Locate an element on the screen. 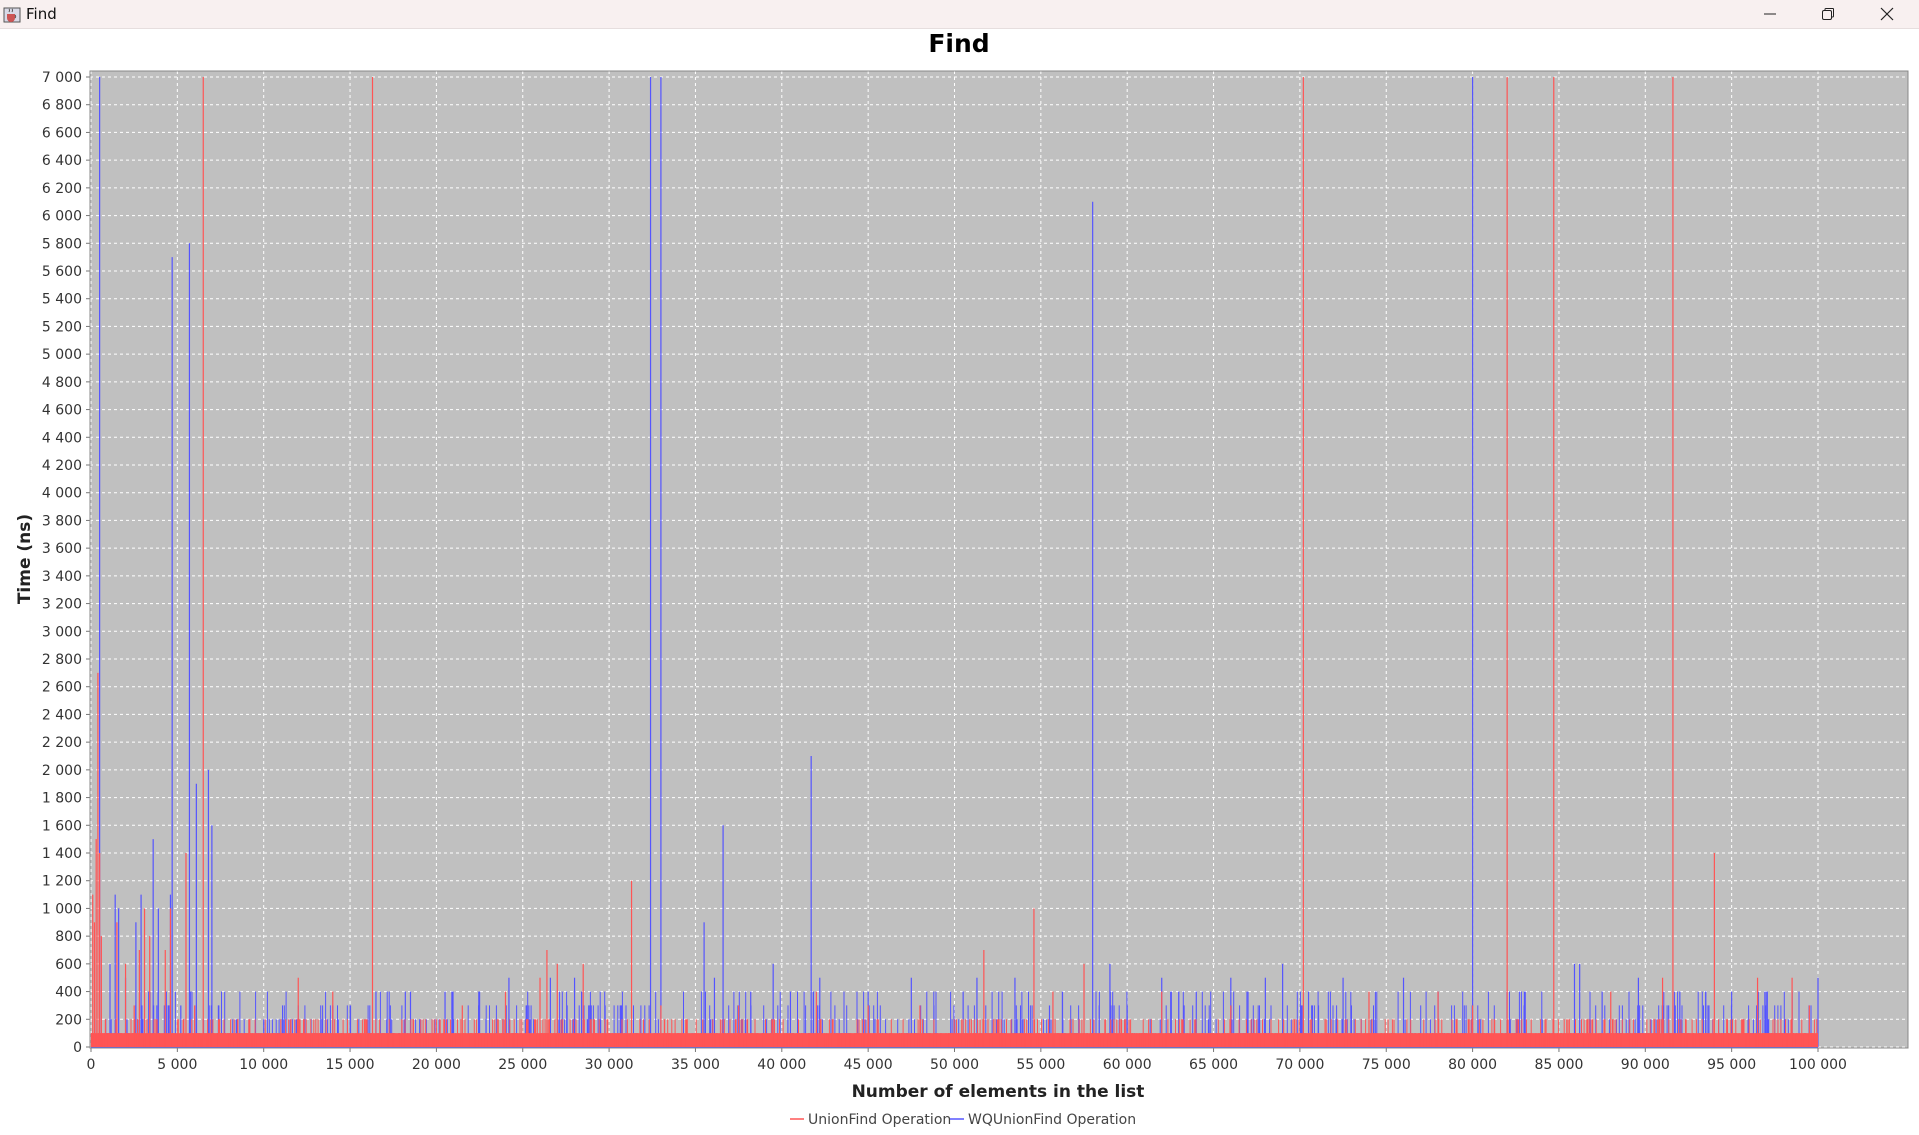  y-tick-label: 2 800 is located at coordinates (62, 660).